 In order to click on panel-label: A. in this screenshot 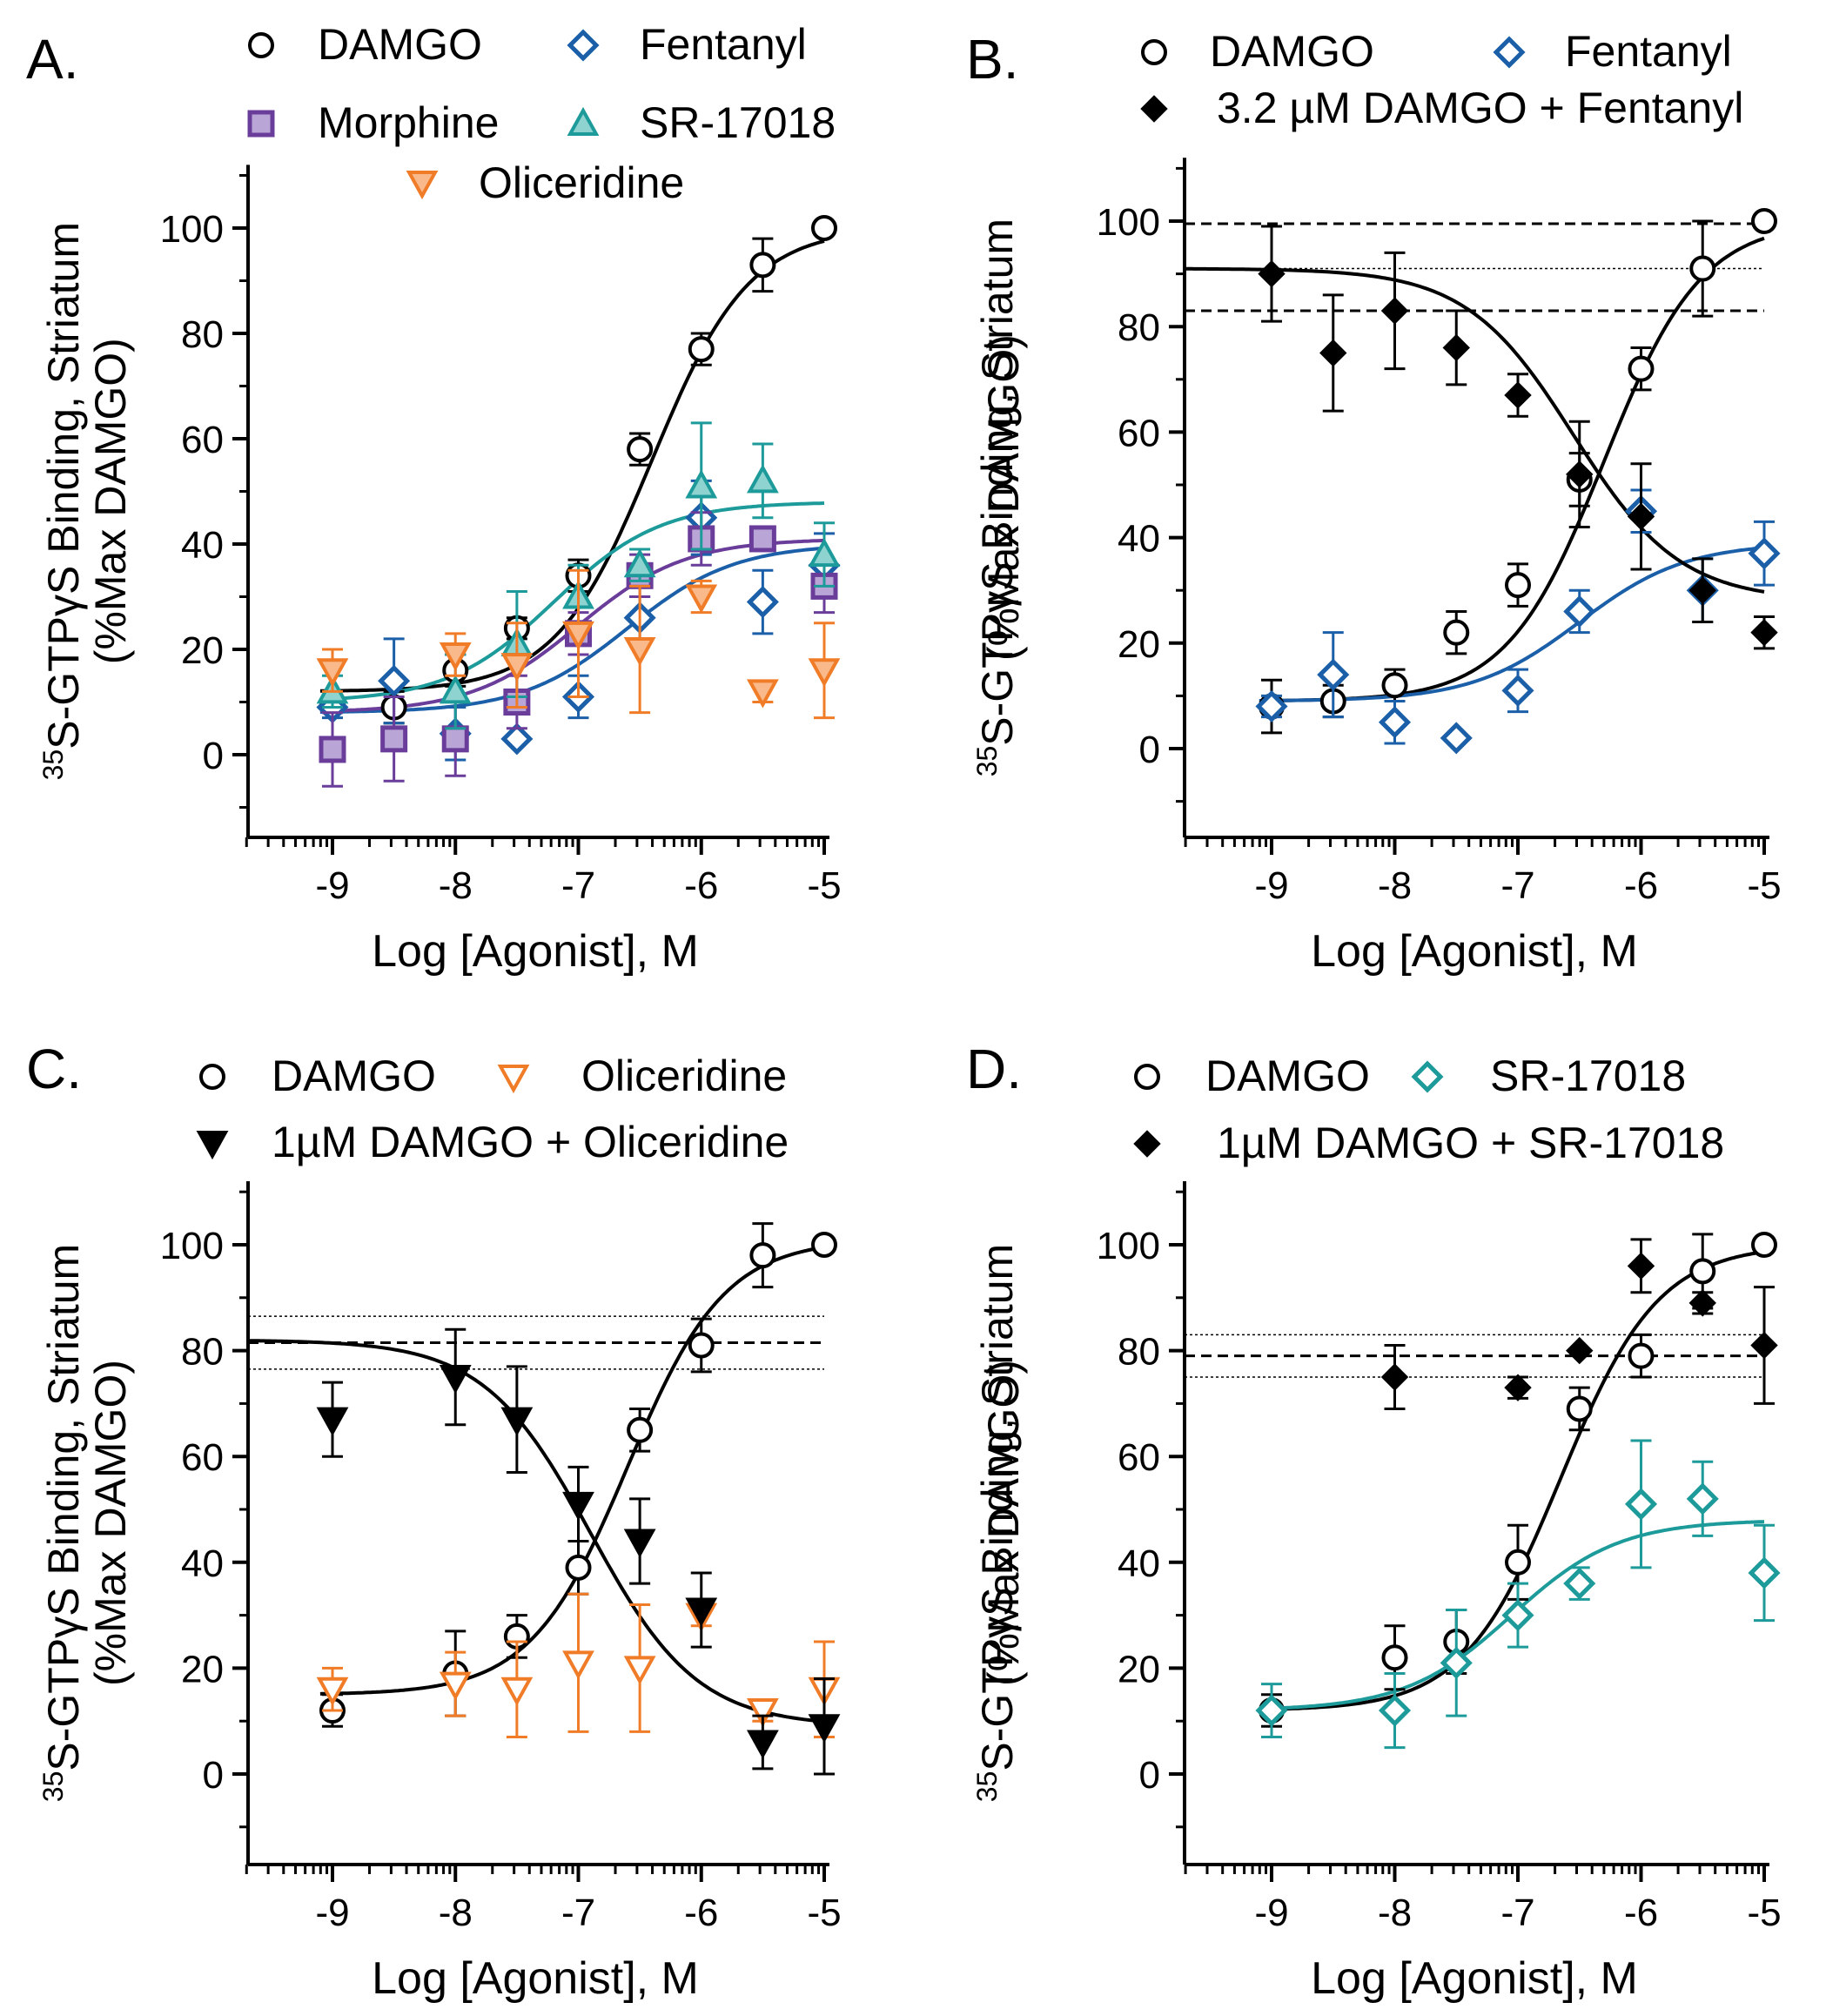, I will do `click(52, 59)`.